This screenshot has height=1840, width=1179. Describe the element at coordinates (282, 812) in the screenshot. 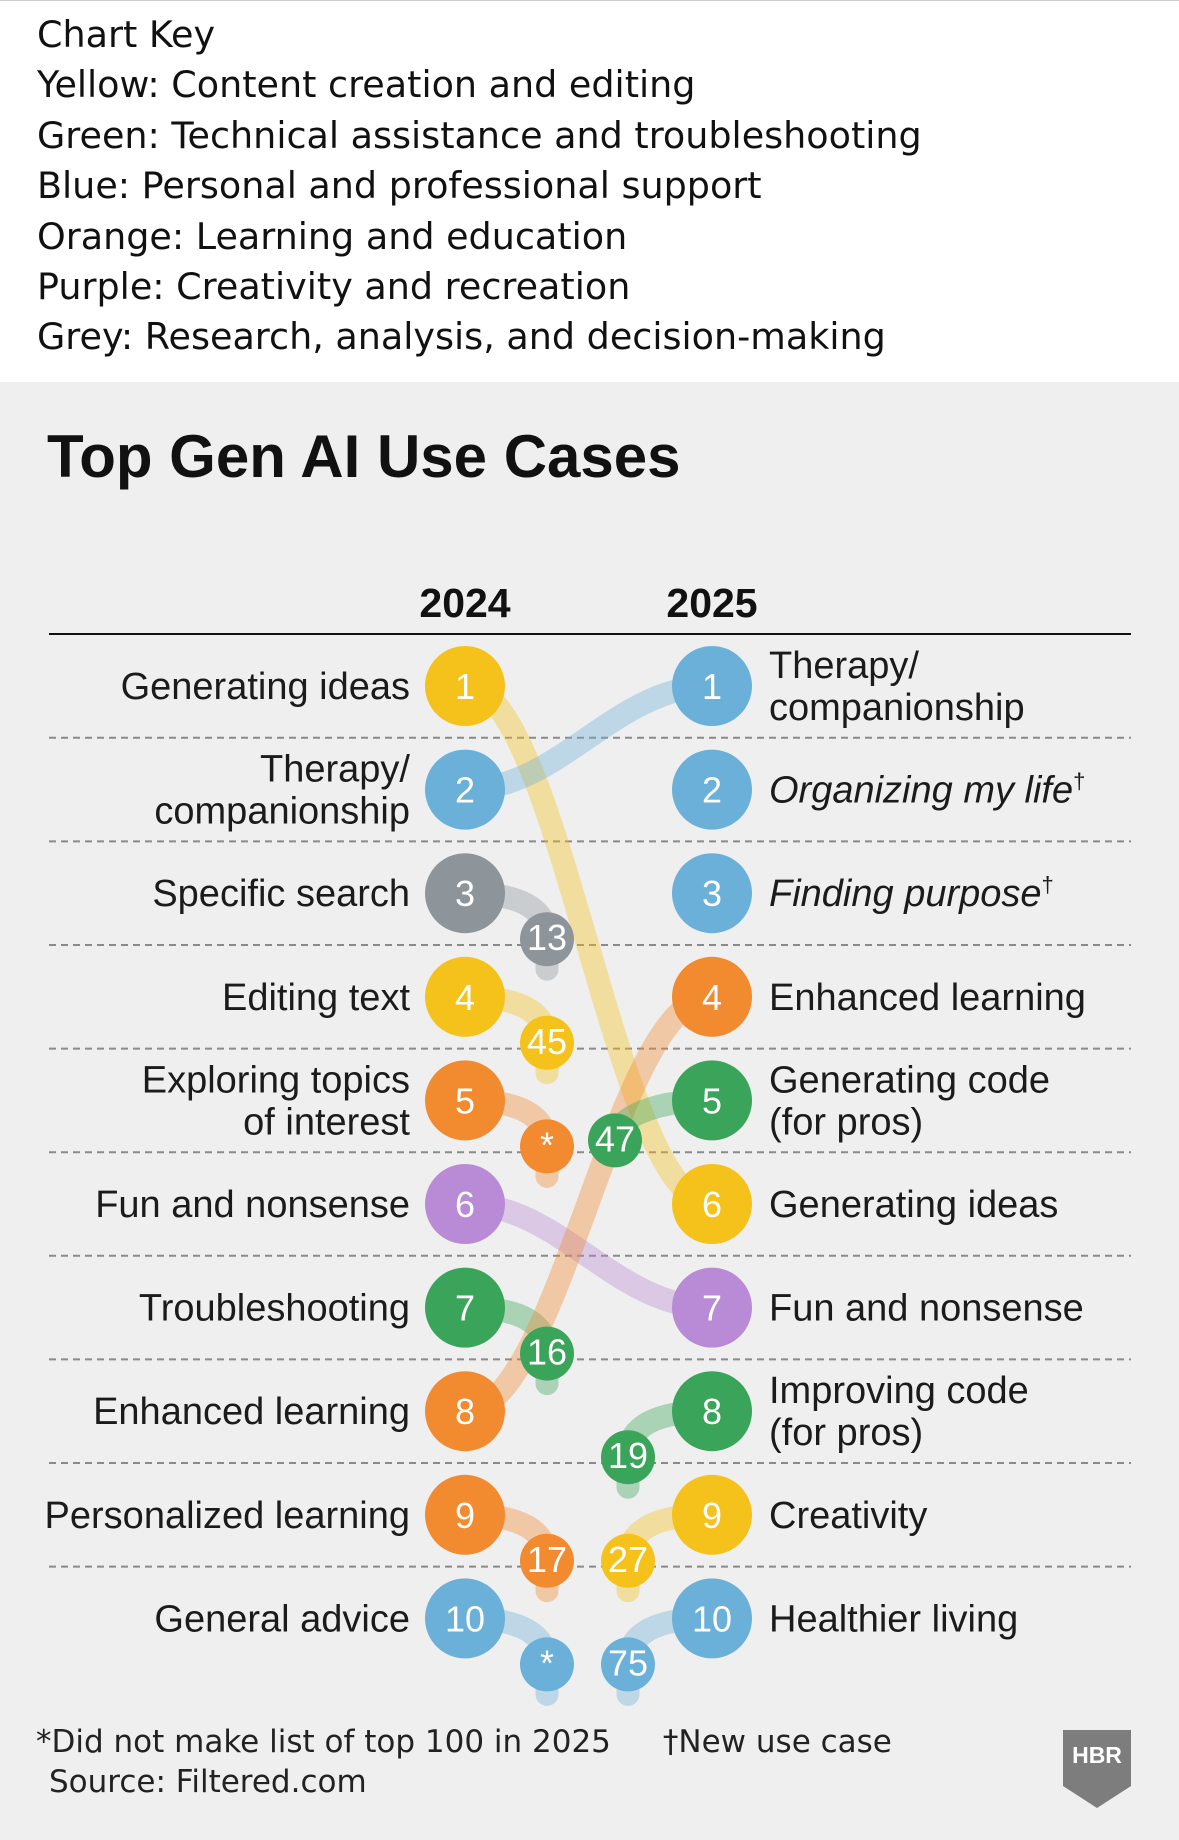

I see `left-label-line: companionship` at that location.